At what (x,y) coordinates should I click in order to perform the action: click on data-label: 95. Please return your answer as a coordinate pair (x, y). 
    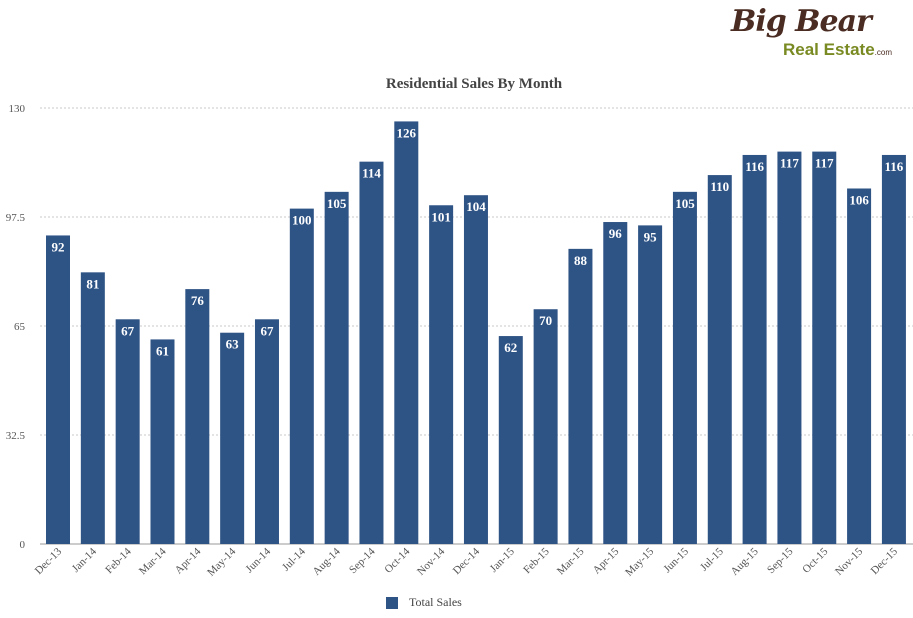
    Looking at the image, I should click on (651, 236).